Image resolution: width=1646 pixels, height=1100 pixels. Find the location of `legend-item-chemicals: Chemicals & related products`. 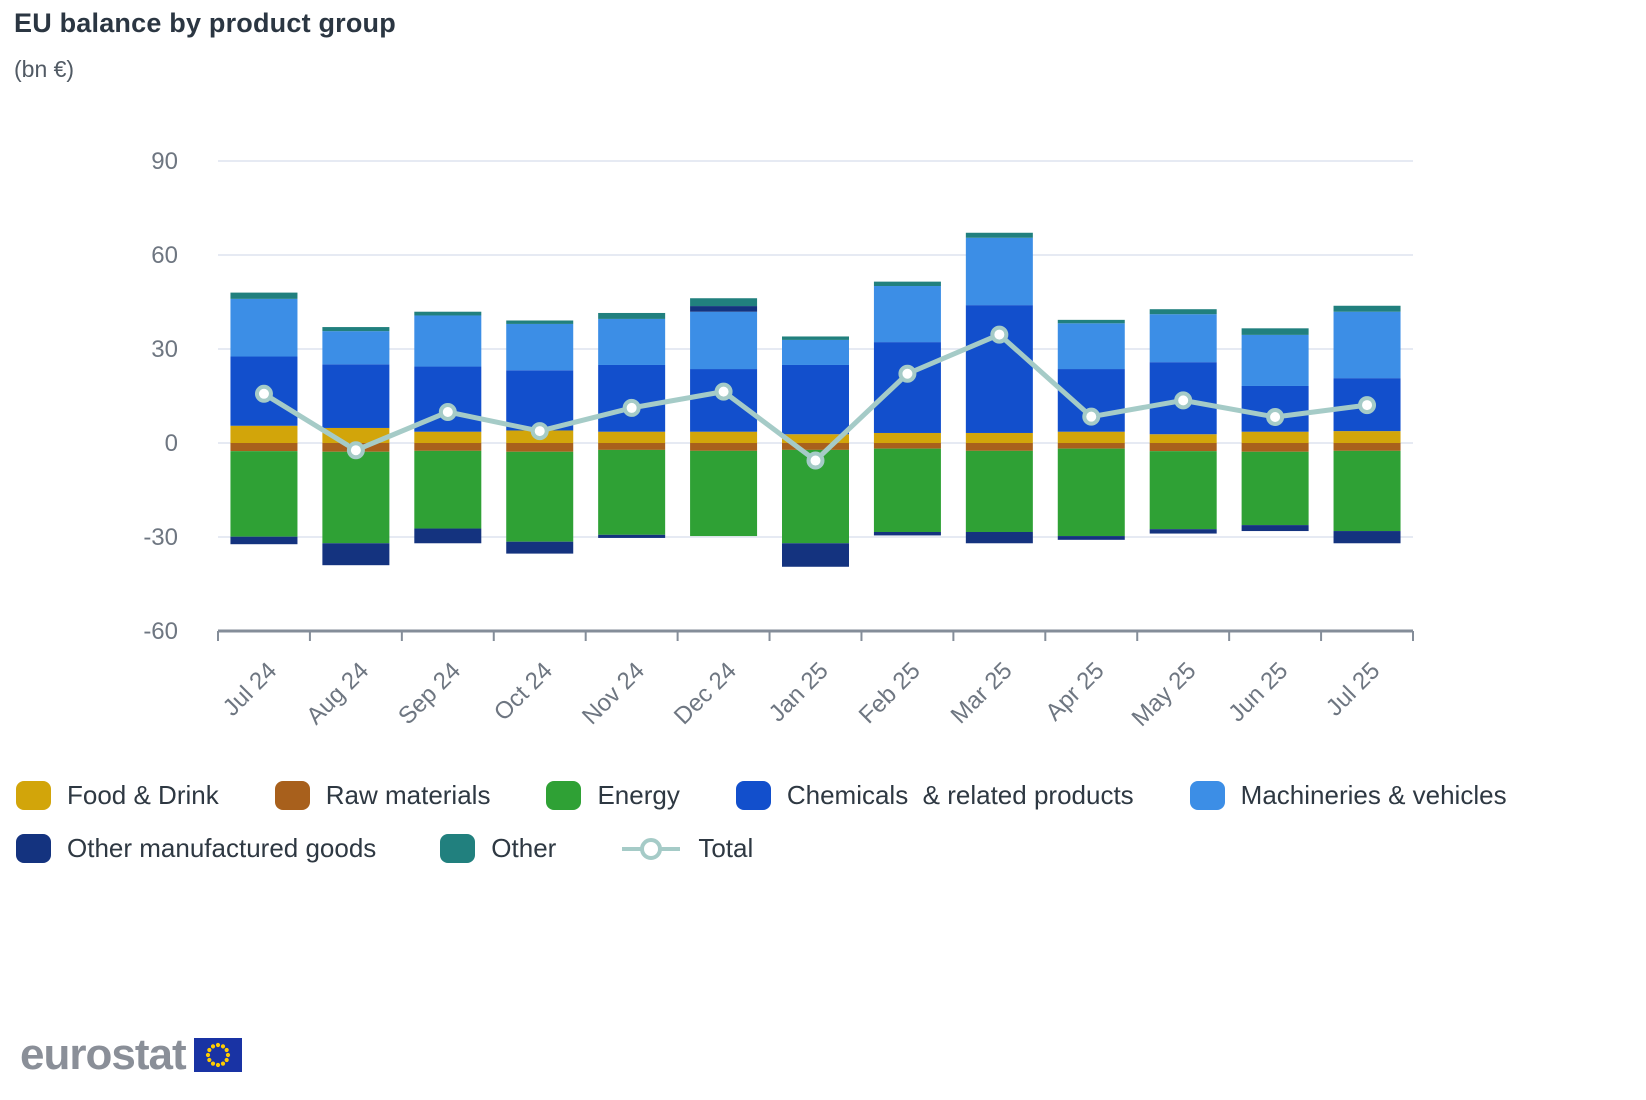

legend-item-chemicals: Chemicals & related products is located at coordinates (934, 795).